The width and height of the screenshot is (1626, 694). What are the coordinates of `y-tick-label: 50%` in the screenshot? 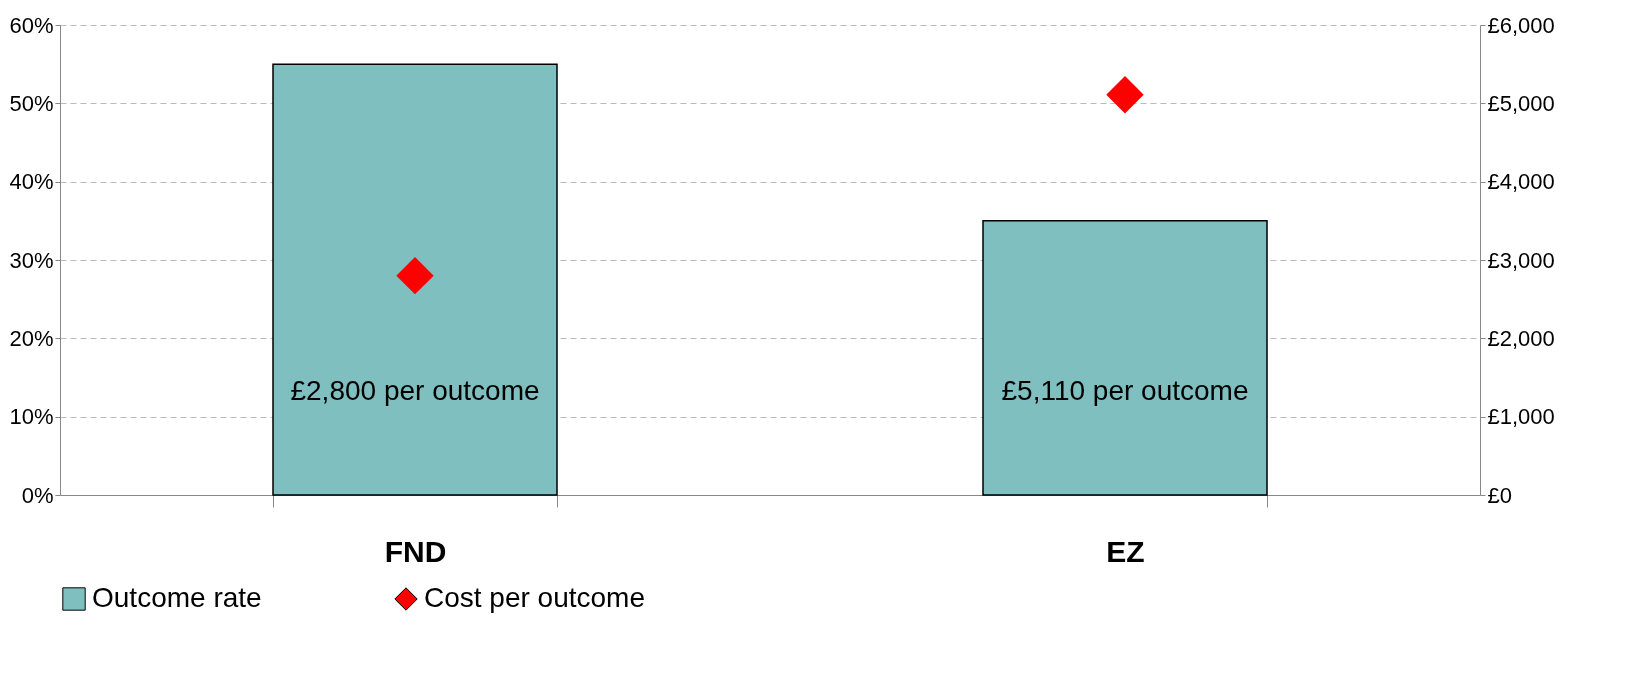 It's located at (31, 103).